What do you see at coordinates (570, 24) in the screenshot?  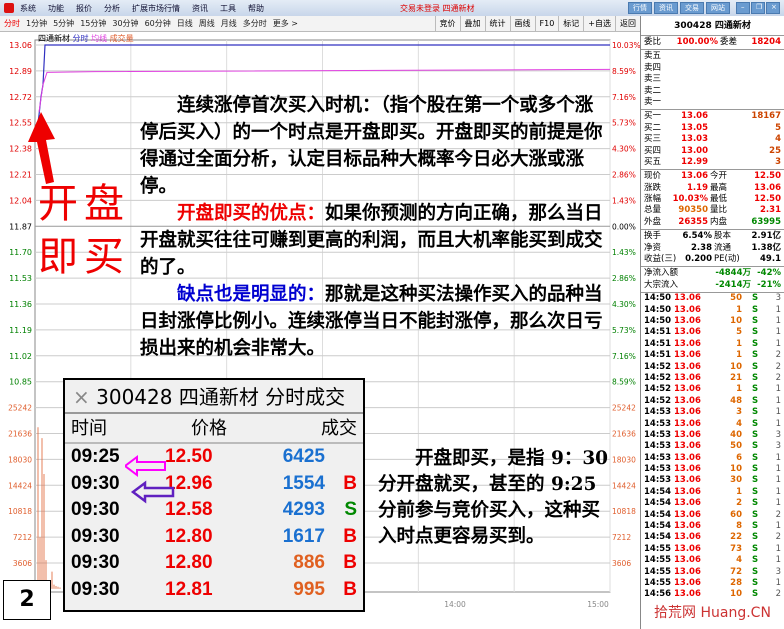 I see `mark-button: 标记` at bounding box center [570, 24].